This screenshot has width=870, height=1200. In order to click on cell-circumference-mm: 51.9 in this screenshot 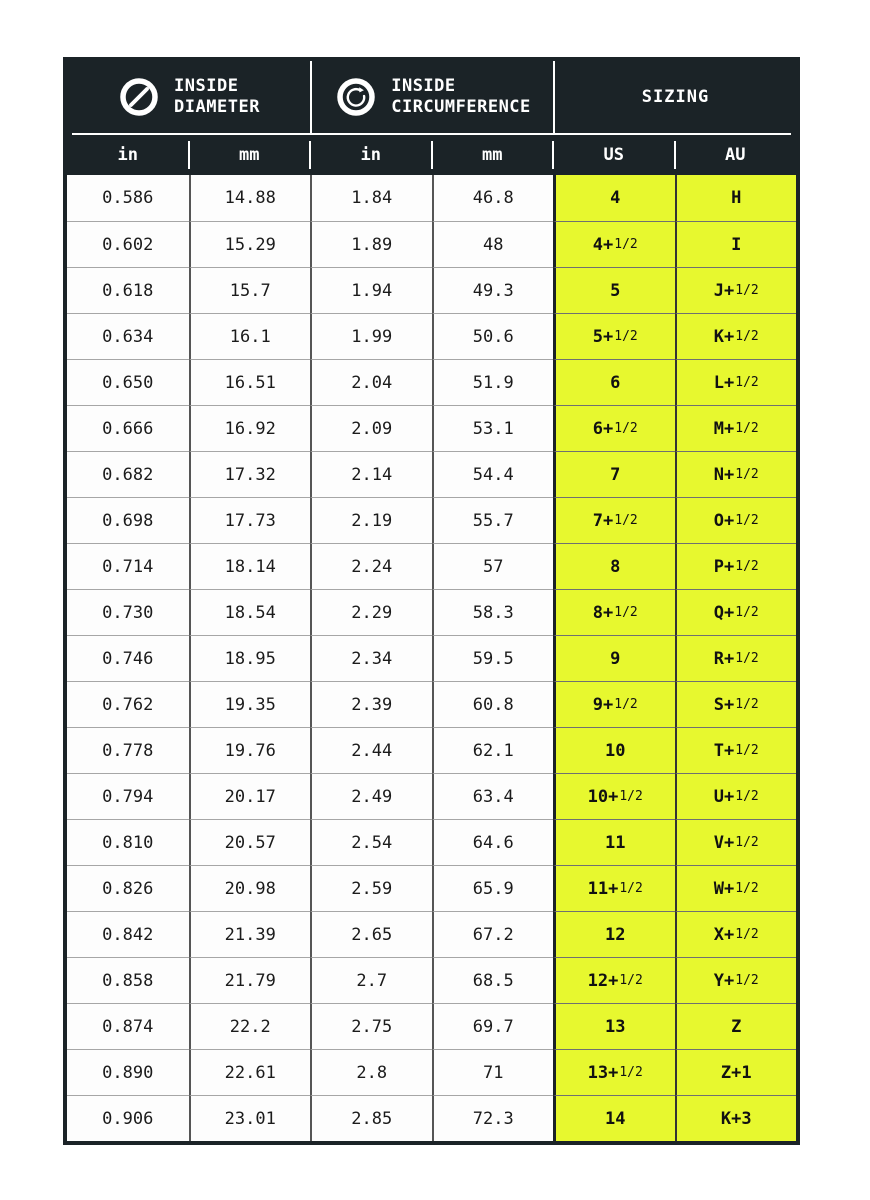, I will do `click(492, 382)`.